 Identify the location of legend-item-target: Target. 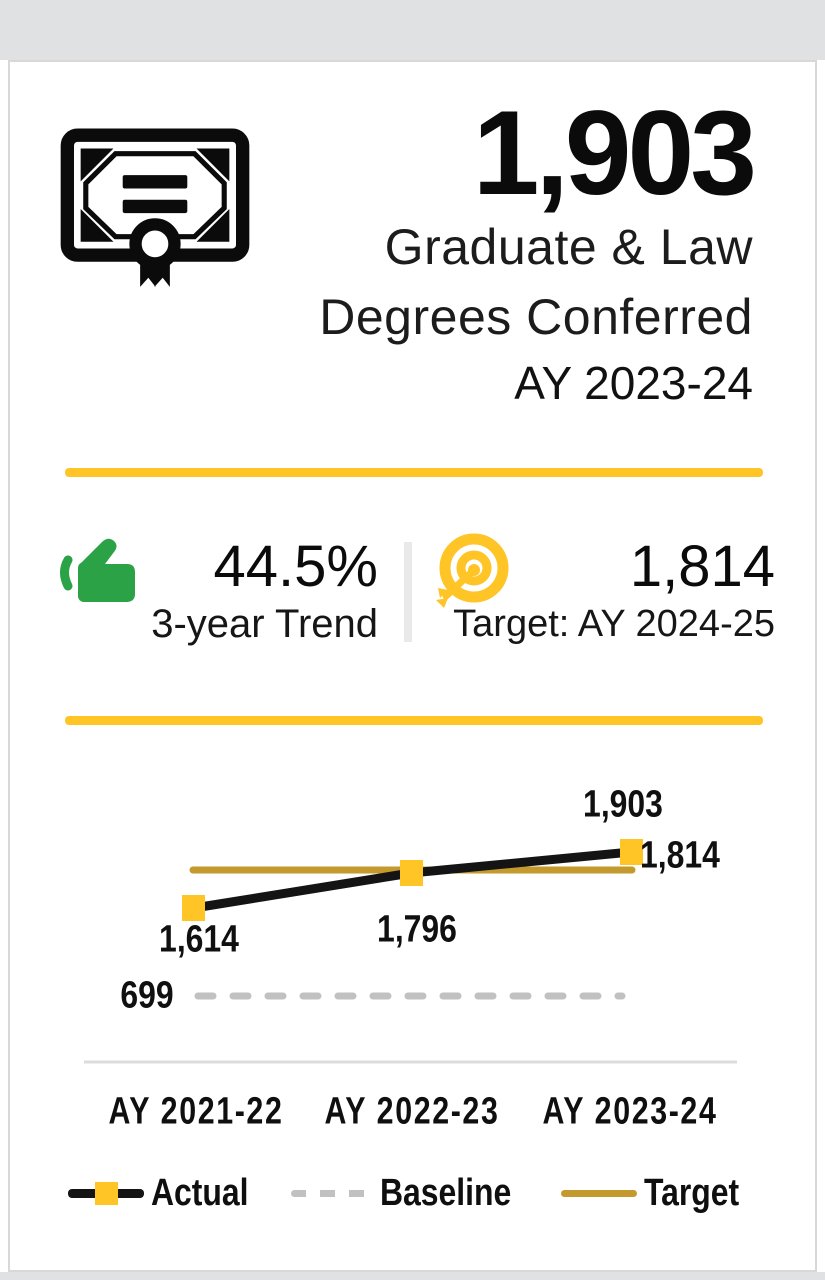
(658, 1193).